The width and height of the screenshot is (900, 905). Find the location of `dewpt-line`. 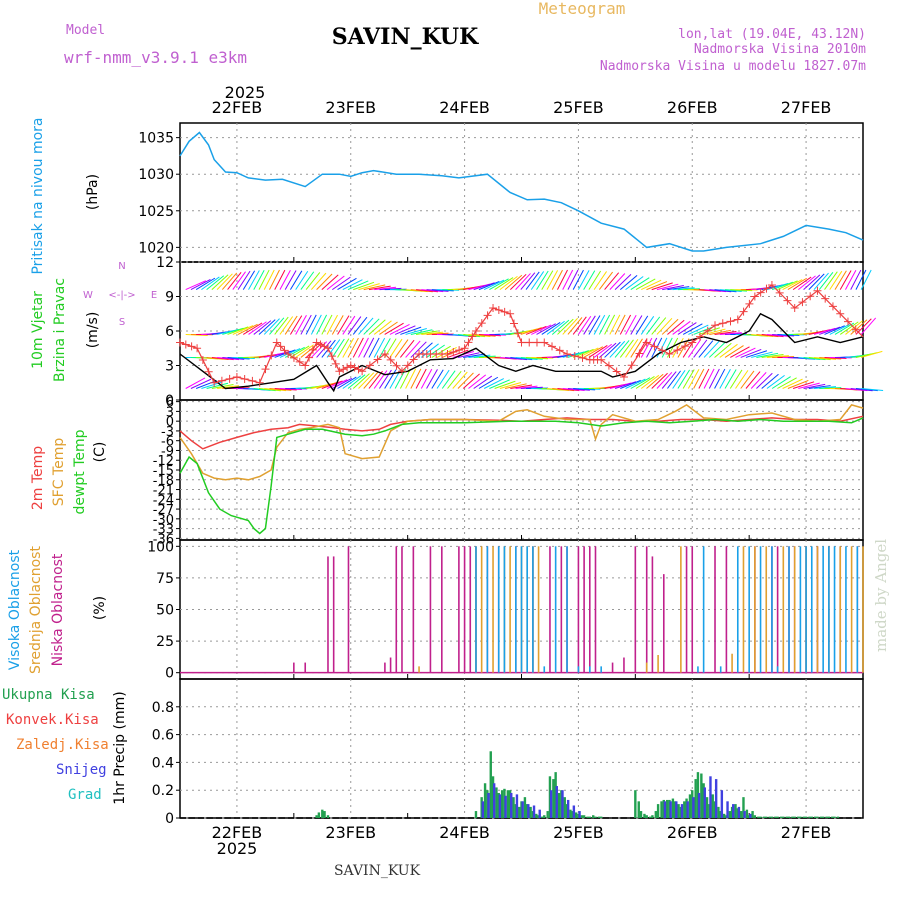

dewpt-line is located at coordinates (521, 476).